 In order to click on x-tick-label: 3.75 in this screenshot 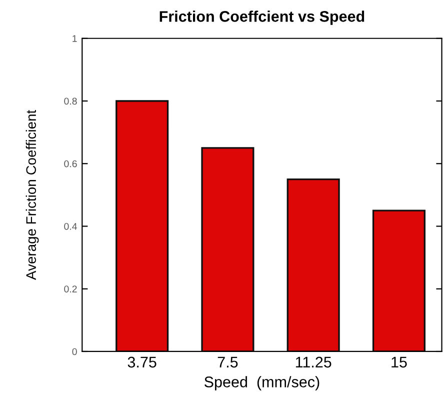, I will do `click(142, 362)`.